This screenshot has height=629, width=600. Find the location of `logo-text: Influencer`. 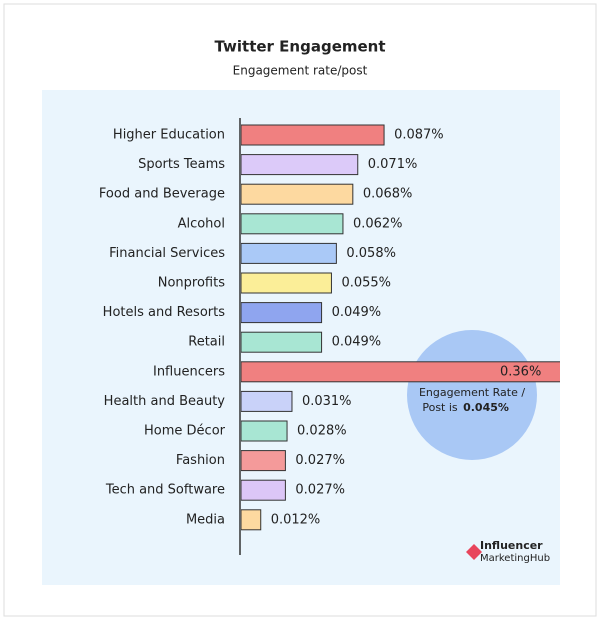

logo-text: Influencer is located at coordinates (511, 545).